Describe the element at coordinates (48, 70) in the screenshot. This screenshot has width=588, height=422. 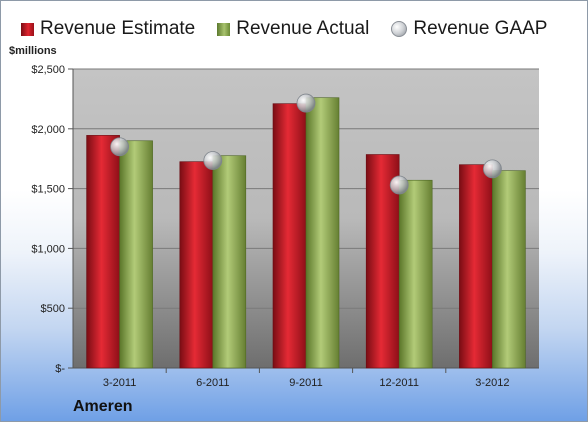
I see `y-tick-label: $2,500` at that location.